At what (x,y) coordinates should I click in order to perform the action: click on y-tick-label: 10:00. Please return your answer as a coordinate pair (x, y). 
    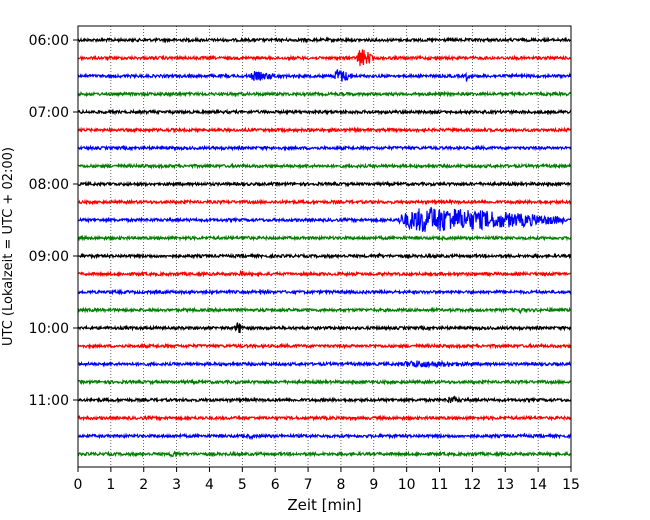
    Looking at the image, I should click on (49, 329).